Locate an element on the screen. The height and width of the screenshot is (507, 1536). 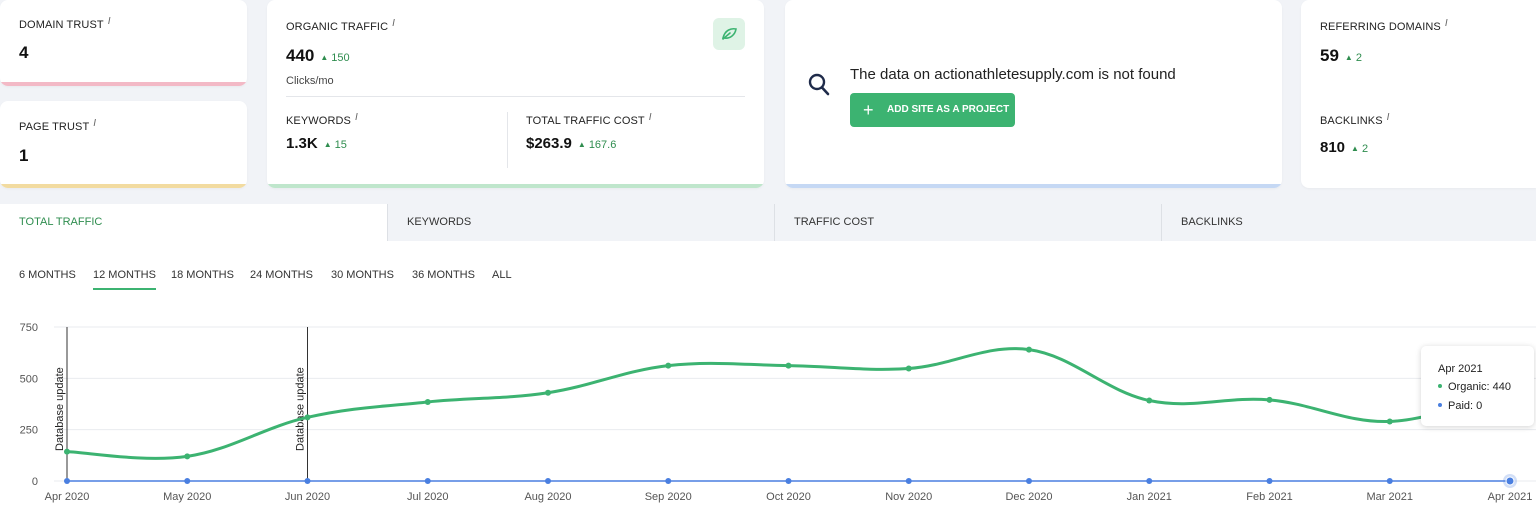
add-site-button-label: ADD SITE AS A PROJECT is located at coordinates (948, 109).